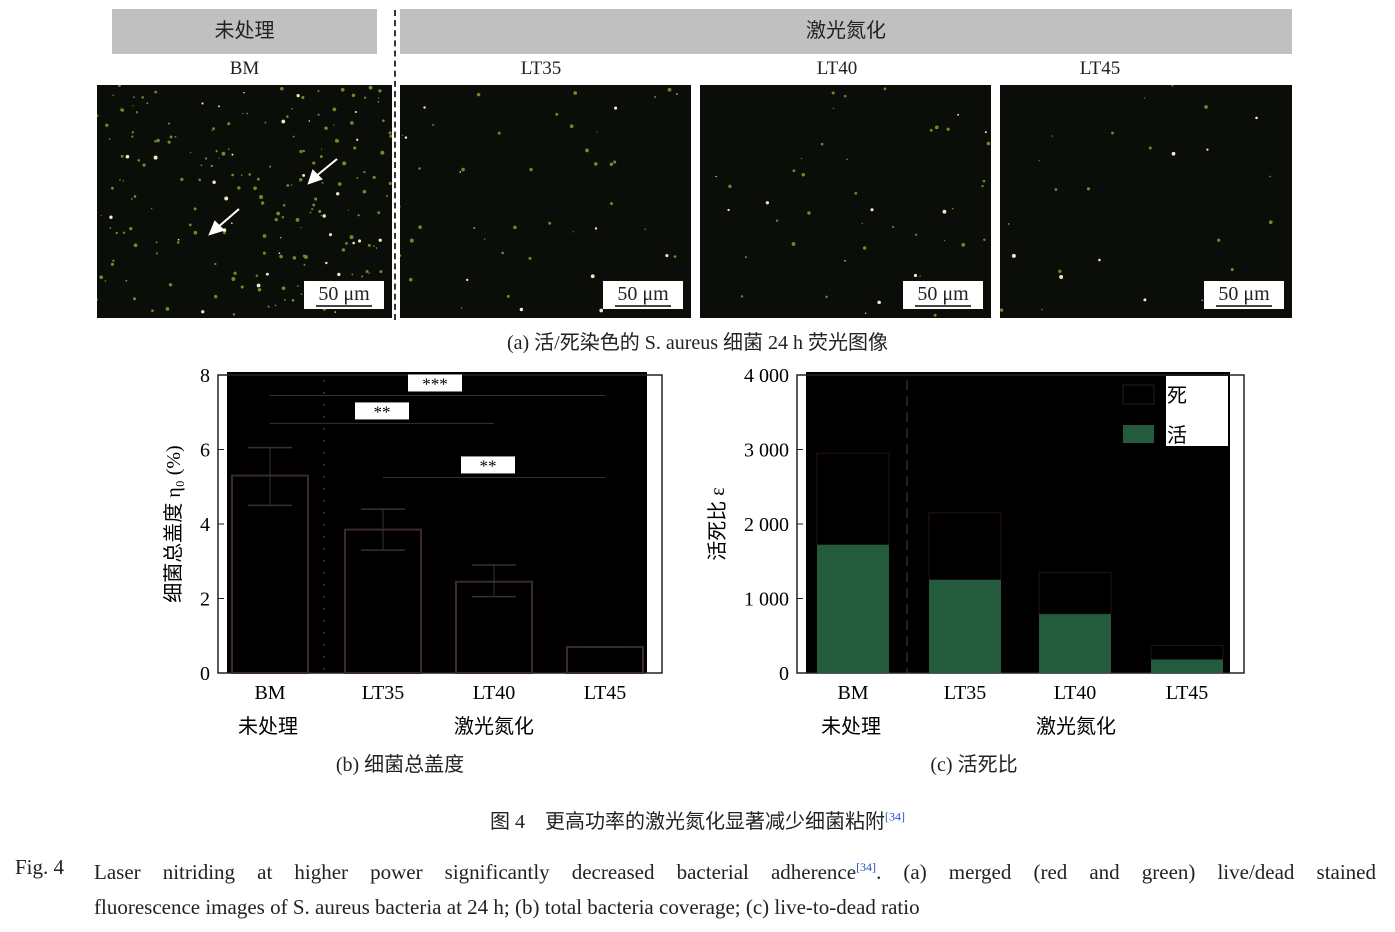 Image resolution: width=1395 pixels, height=932 pixels. What do you see at coordinates (383, 693) in the screenshot?
I see `x-tick-label: LT35` at bounding box center [383, 693].